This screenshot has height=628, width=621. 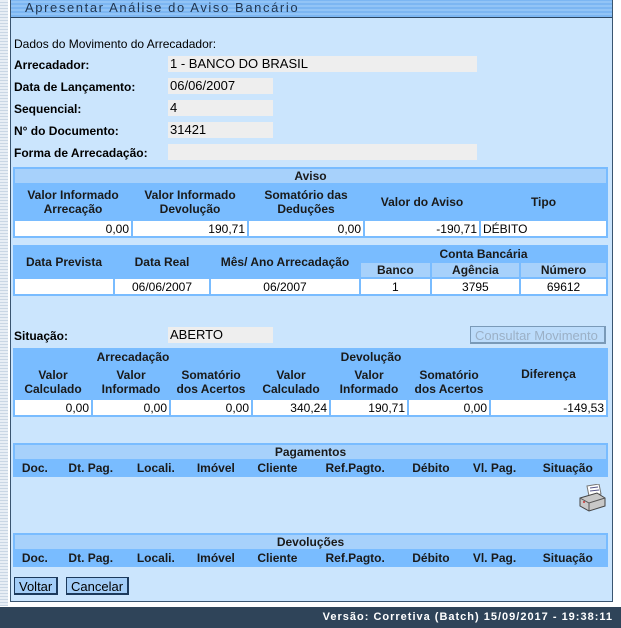 What do you see at coordinates (220, 335) in the screenshot?
I see `situacao-field: ABERTO` at bounding box center [220, 335].